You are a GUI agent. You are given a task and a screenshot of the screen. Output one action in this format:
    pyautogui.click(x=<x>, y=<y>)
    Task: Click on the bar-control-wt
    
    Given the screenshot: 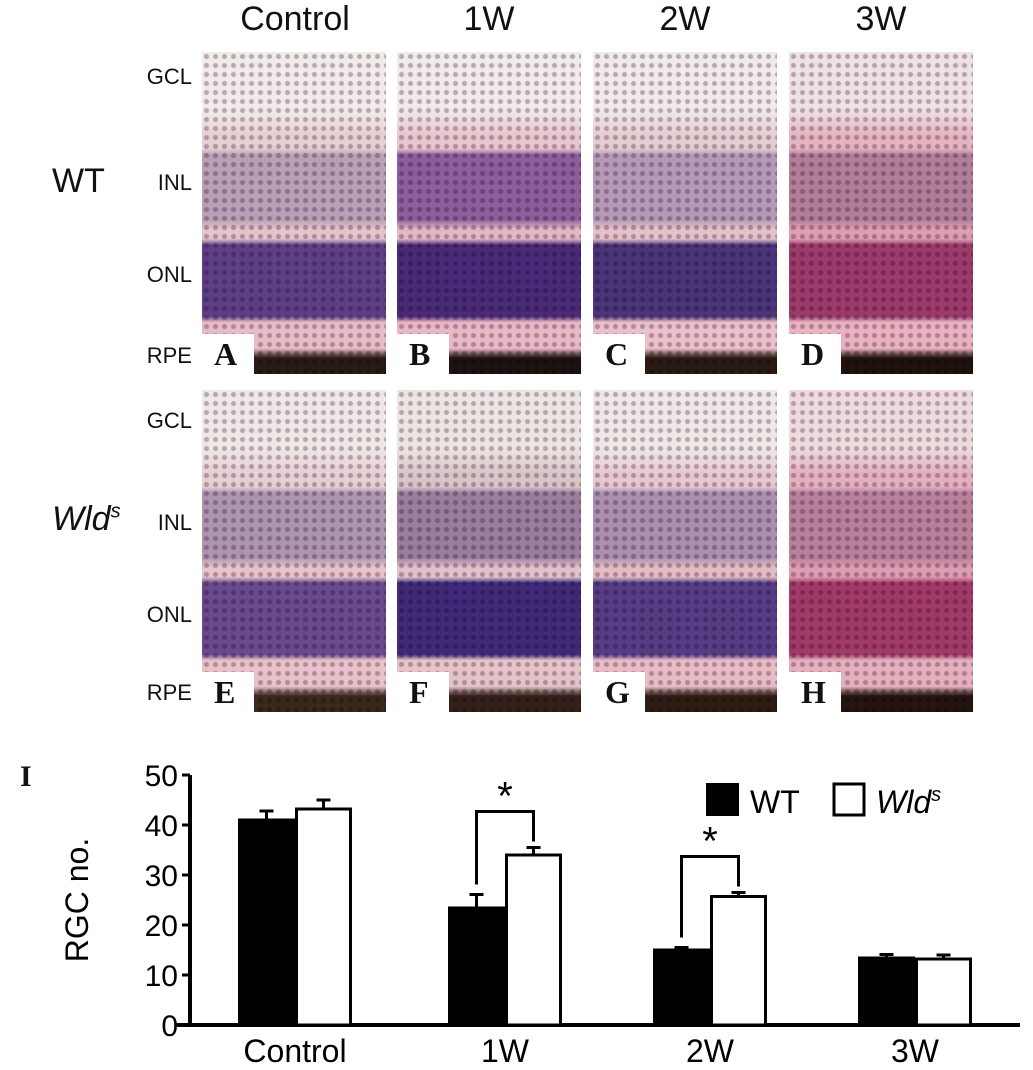 What is the action you would take?
    pyautogui.click(x=266, y=922)
    